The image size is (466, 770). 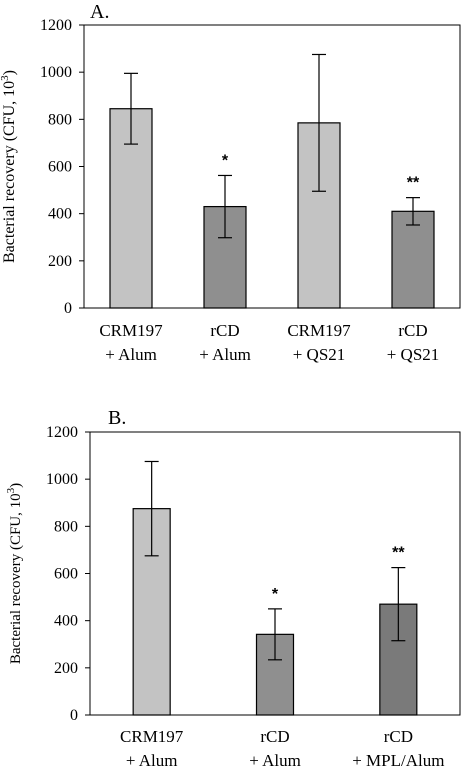 What do you see at coordinates (398, 760) in the screenshot?
I see `category-label: + MPL/Alum` at bounding box center [398, 760].